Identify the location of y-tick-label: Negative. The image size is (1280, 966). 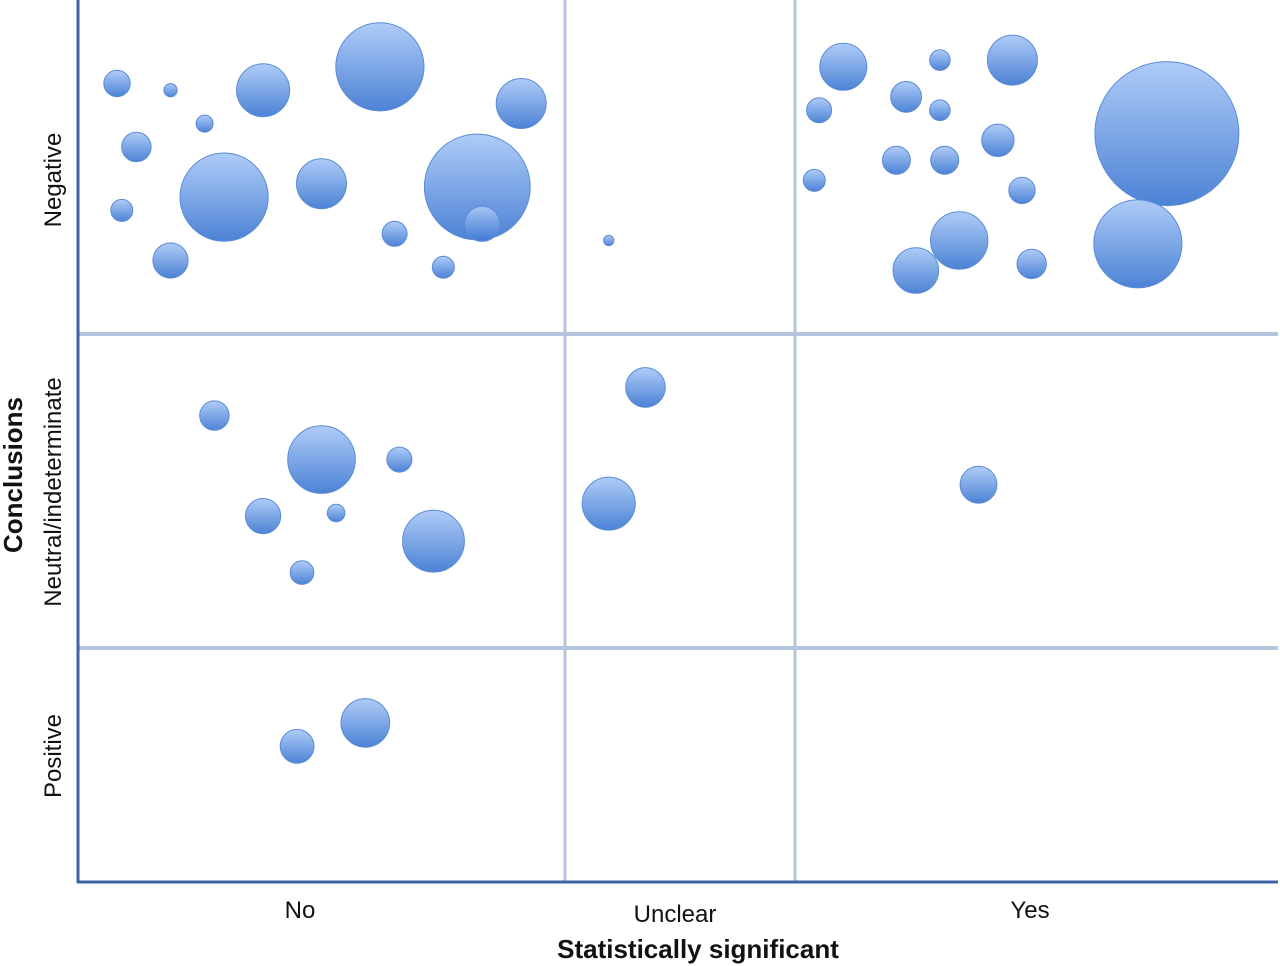
(53, 180).